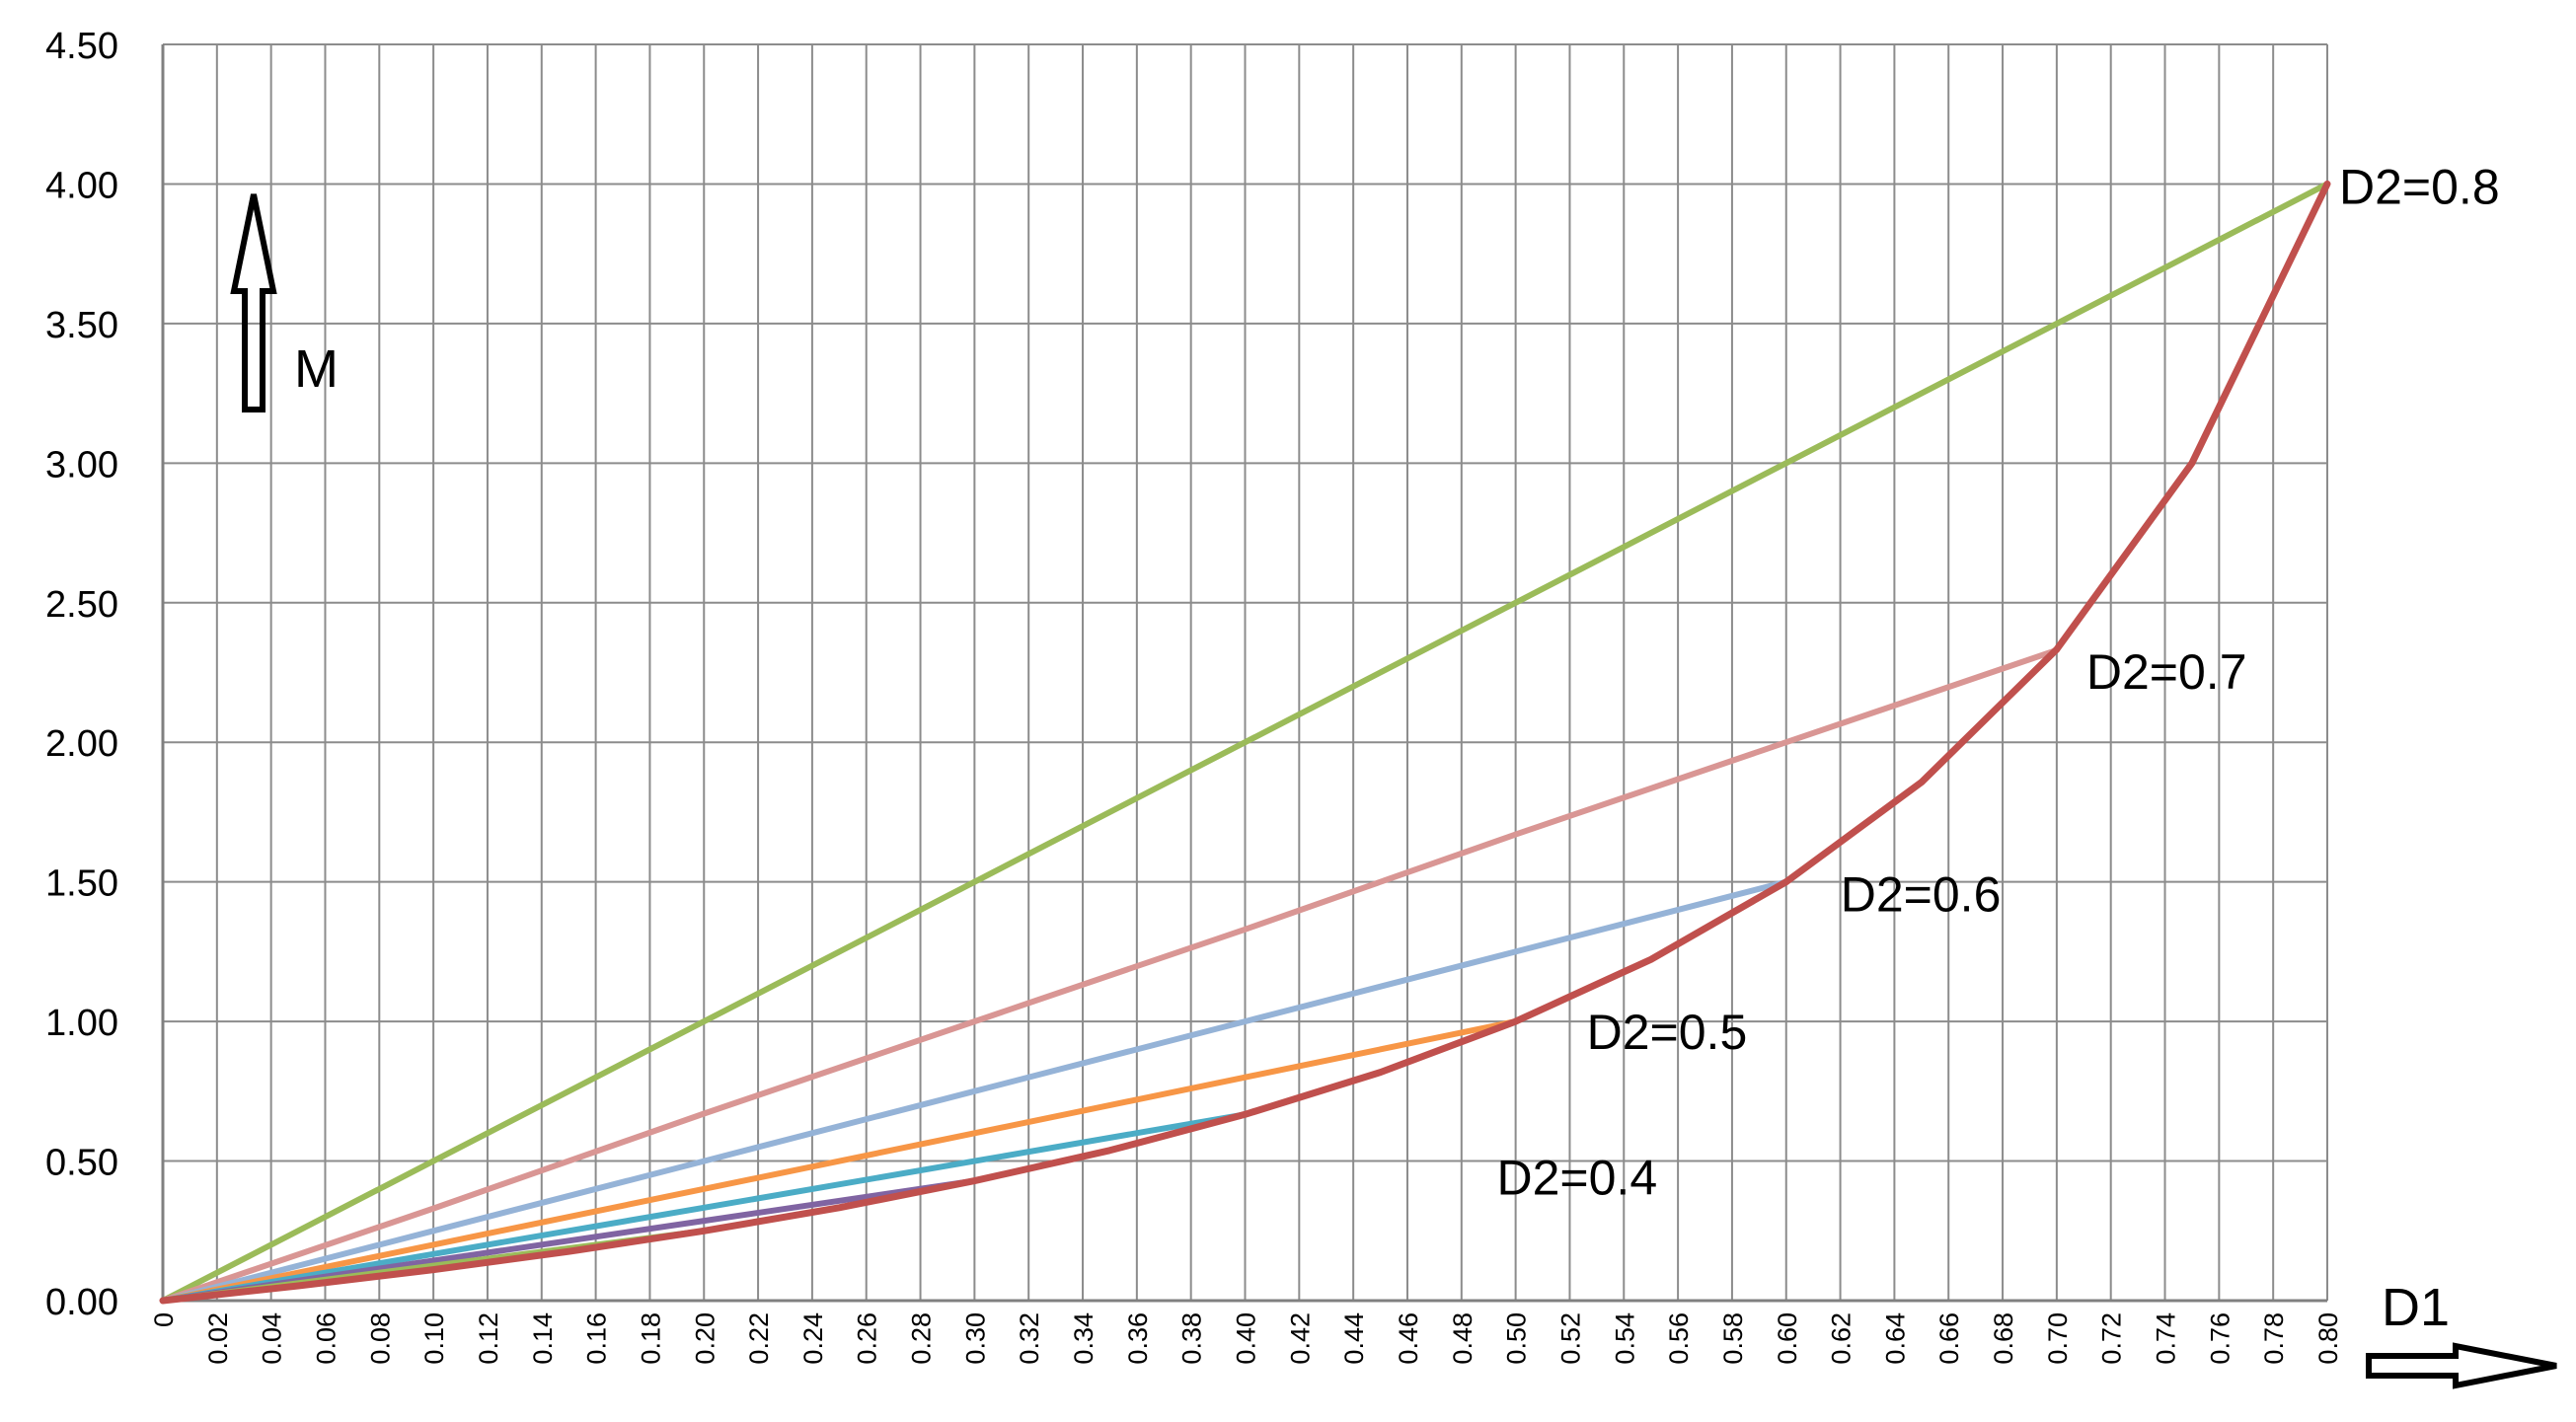  What do you see at coordinates (1084, 1339) in the screenshot?
I see `x-tick-label: 0.34` at bounding box center [1084, 1339].